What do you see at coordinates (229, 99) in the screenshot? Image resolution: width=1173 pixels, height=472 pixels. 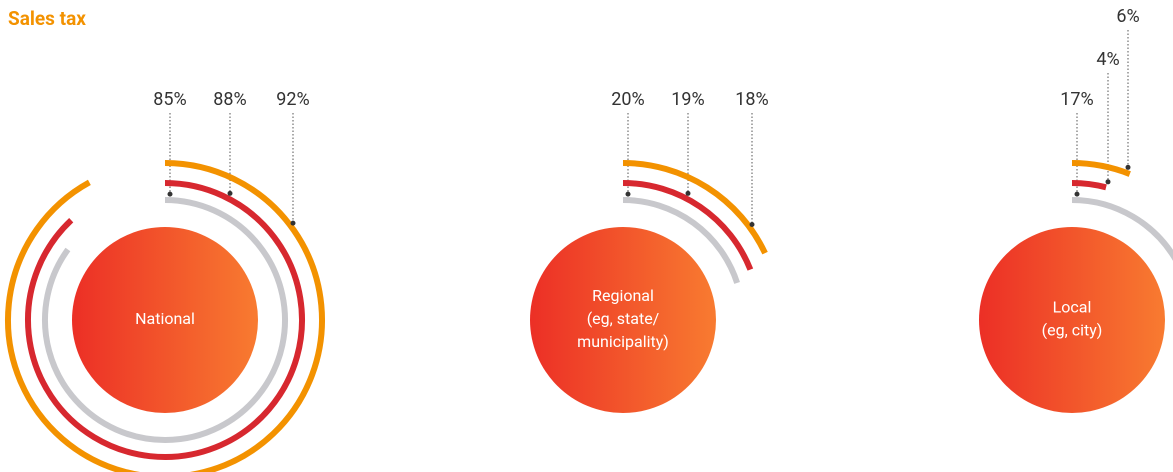 I see `value-label: 88%` at bounding box center [229, 99].